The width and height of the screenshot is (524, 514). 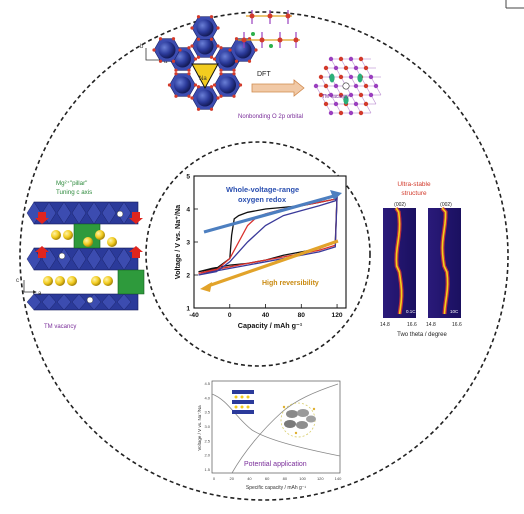 I want to click on chart-ticks: -40 0 40 80 120 1 2 3 4 5, so click(x=264, y=246).